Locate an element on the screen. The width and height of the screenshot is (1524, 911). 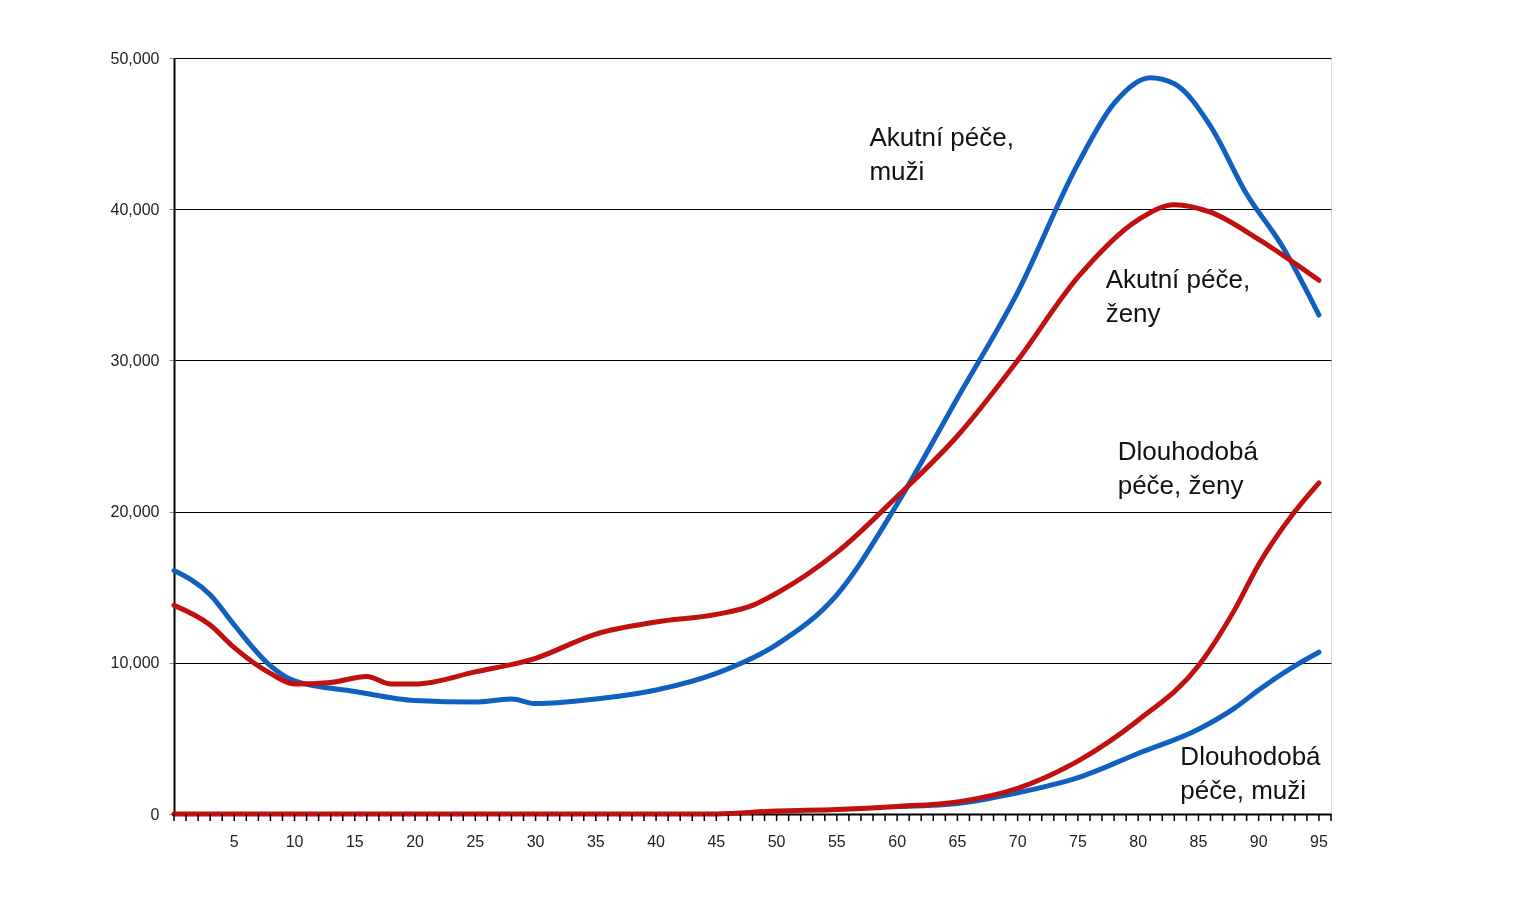
x-tick-label: 60 is located at coordinates (897, 841).